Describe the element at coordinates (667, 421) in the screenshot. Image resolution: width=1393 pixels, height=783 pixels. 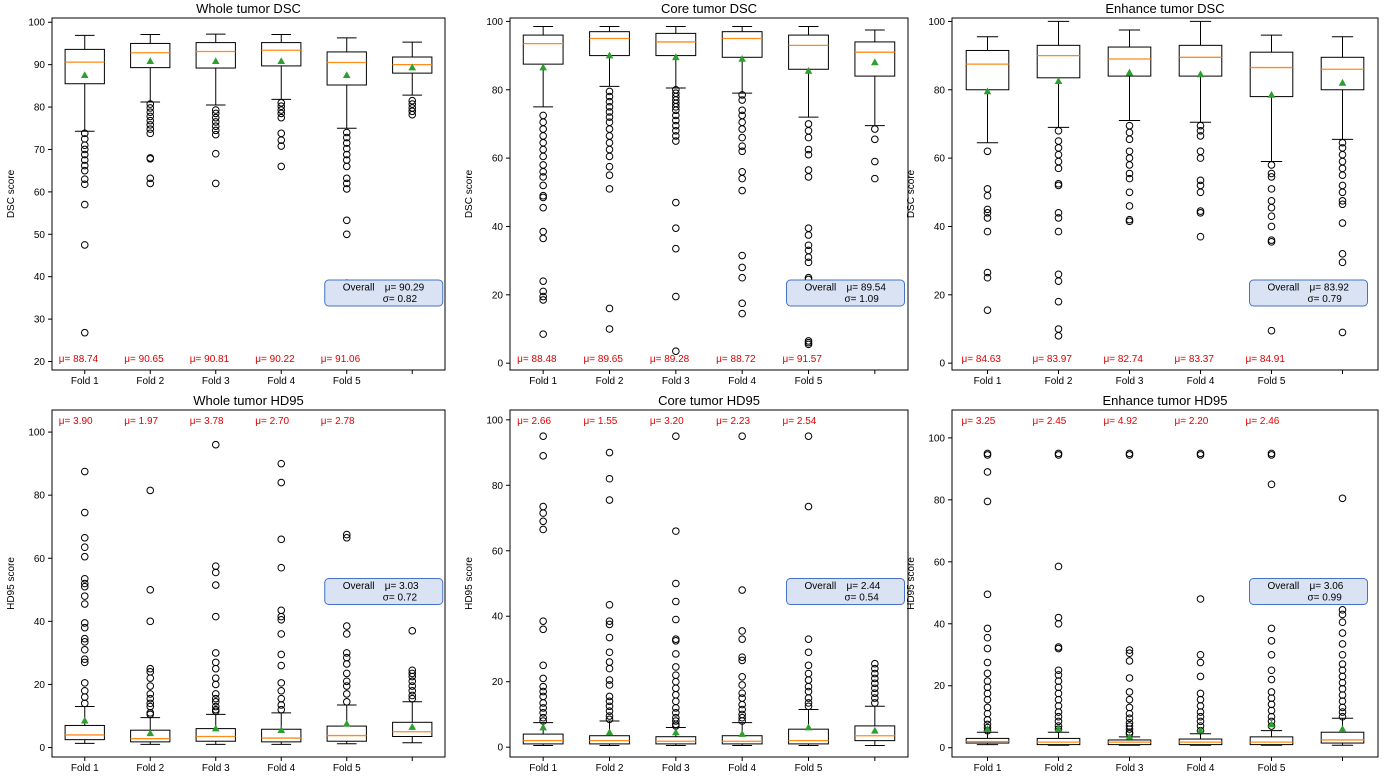
I see `fold-mean-label: μ= 3.20` at that location.